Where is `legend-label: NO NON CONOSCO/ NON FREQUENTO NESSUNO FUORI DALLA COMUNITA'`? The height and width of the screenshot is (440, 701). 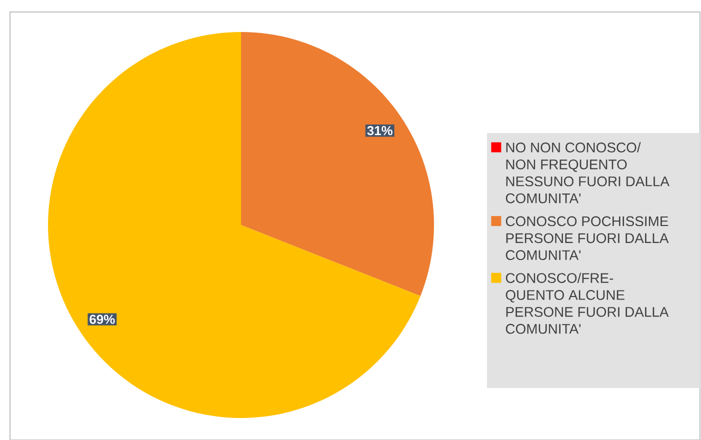
legend-label: NO NON CONOSCO/ NON FREQUENTO NESSUNO FUORI DALLA COMUNITA' is located at coordinates (588, 173).